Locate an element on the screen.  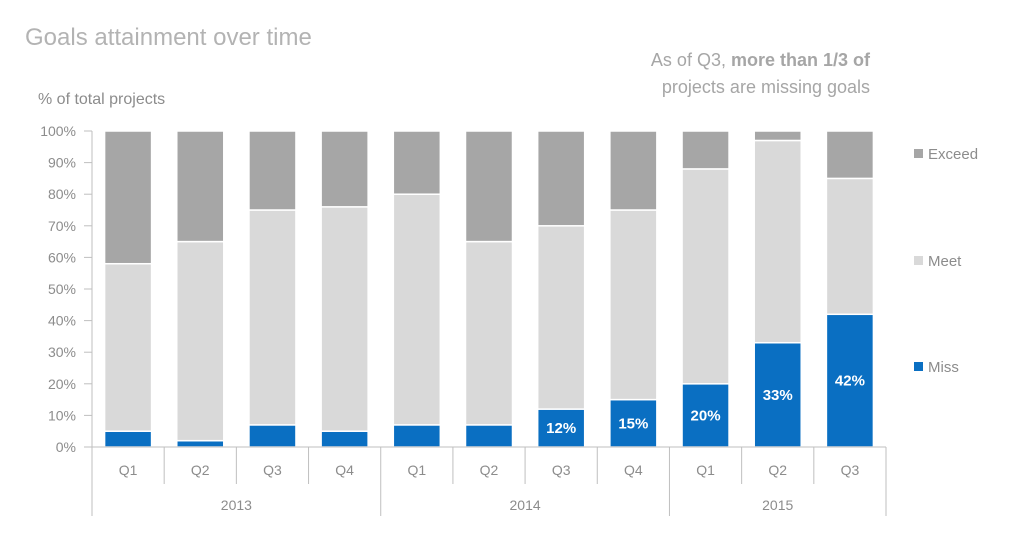
data-label: 42% is located at coordinates (850, 381).